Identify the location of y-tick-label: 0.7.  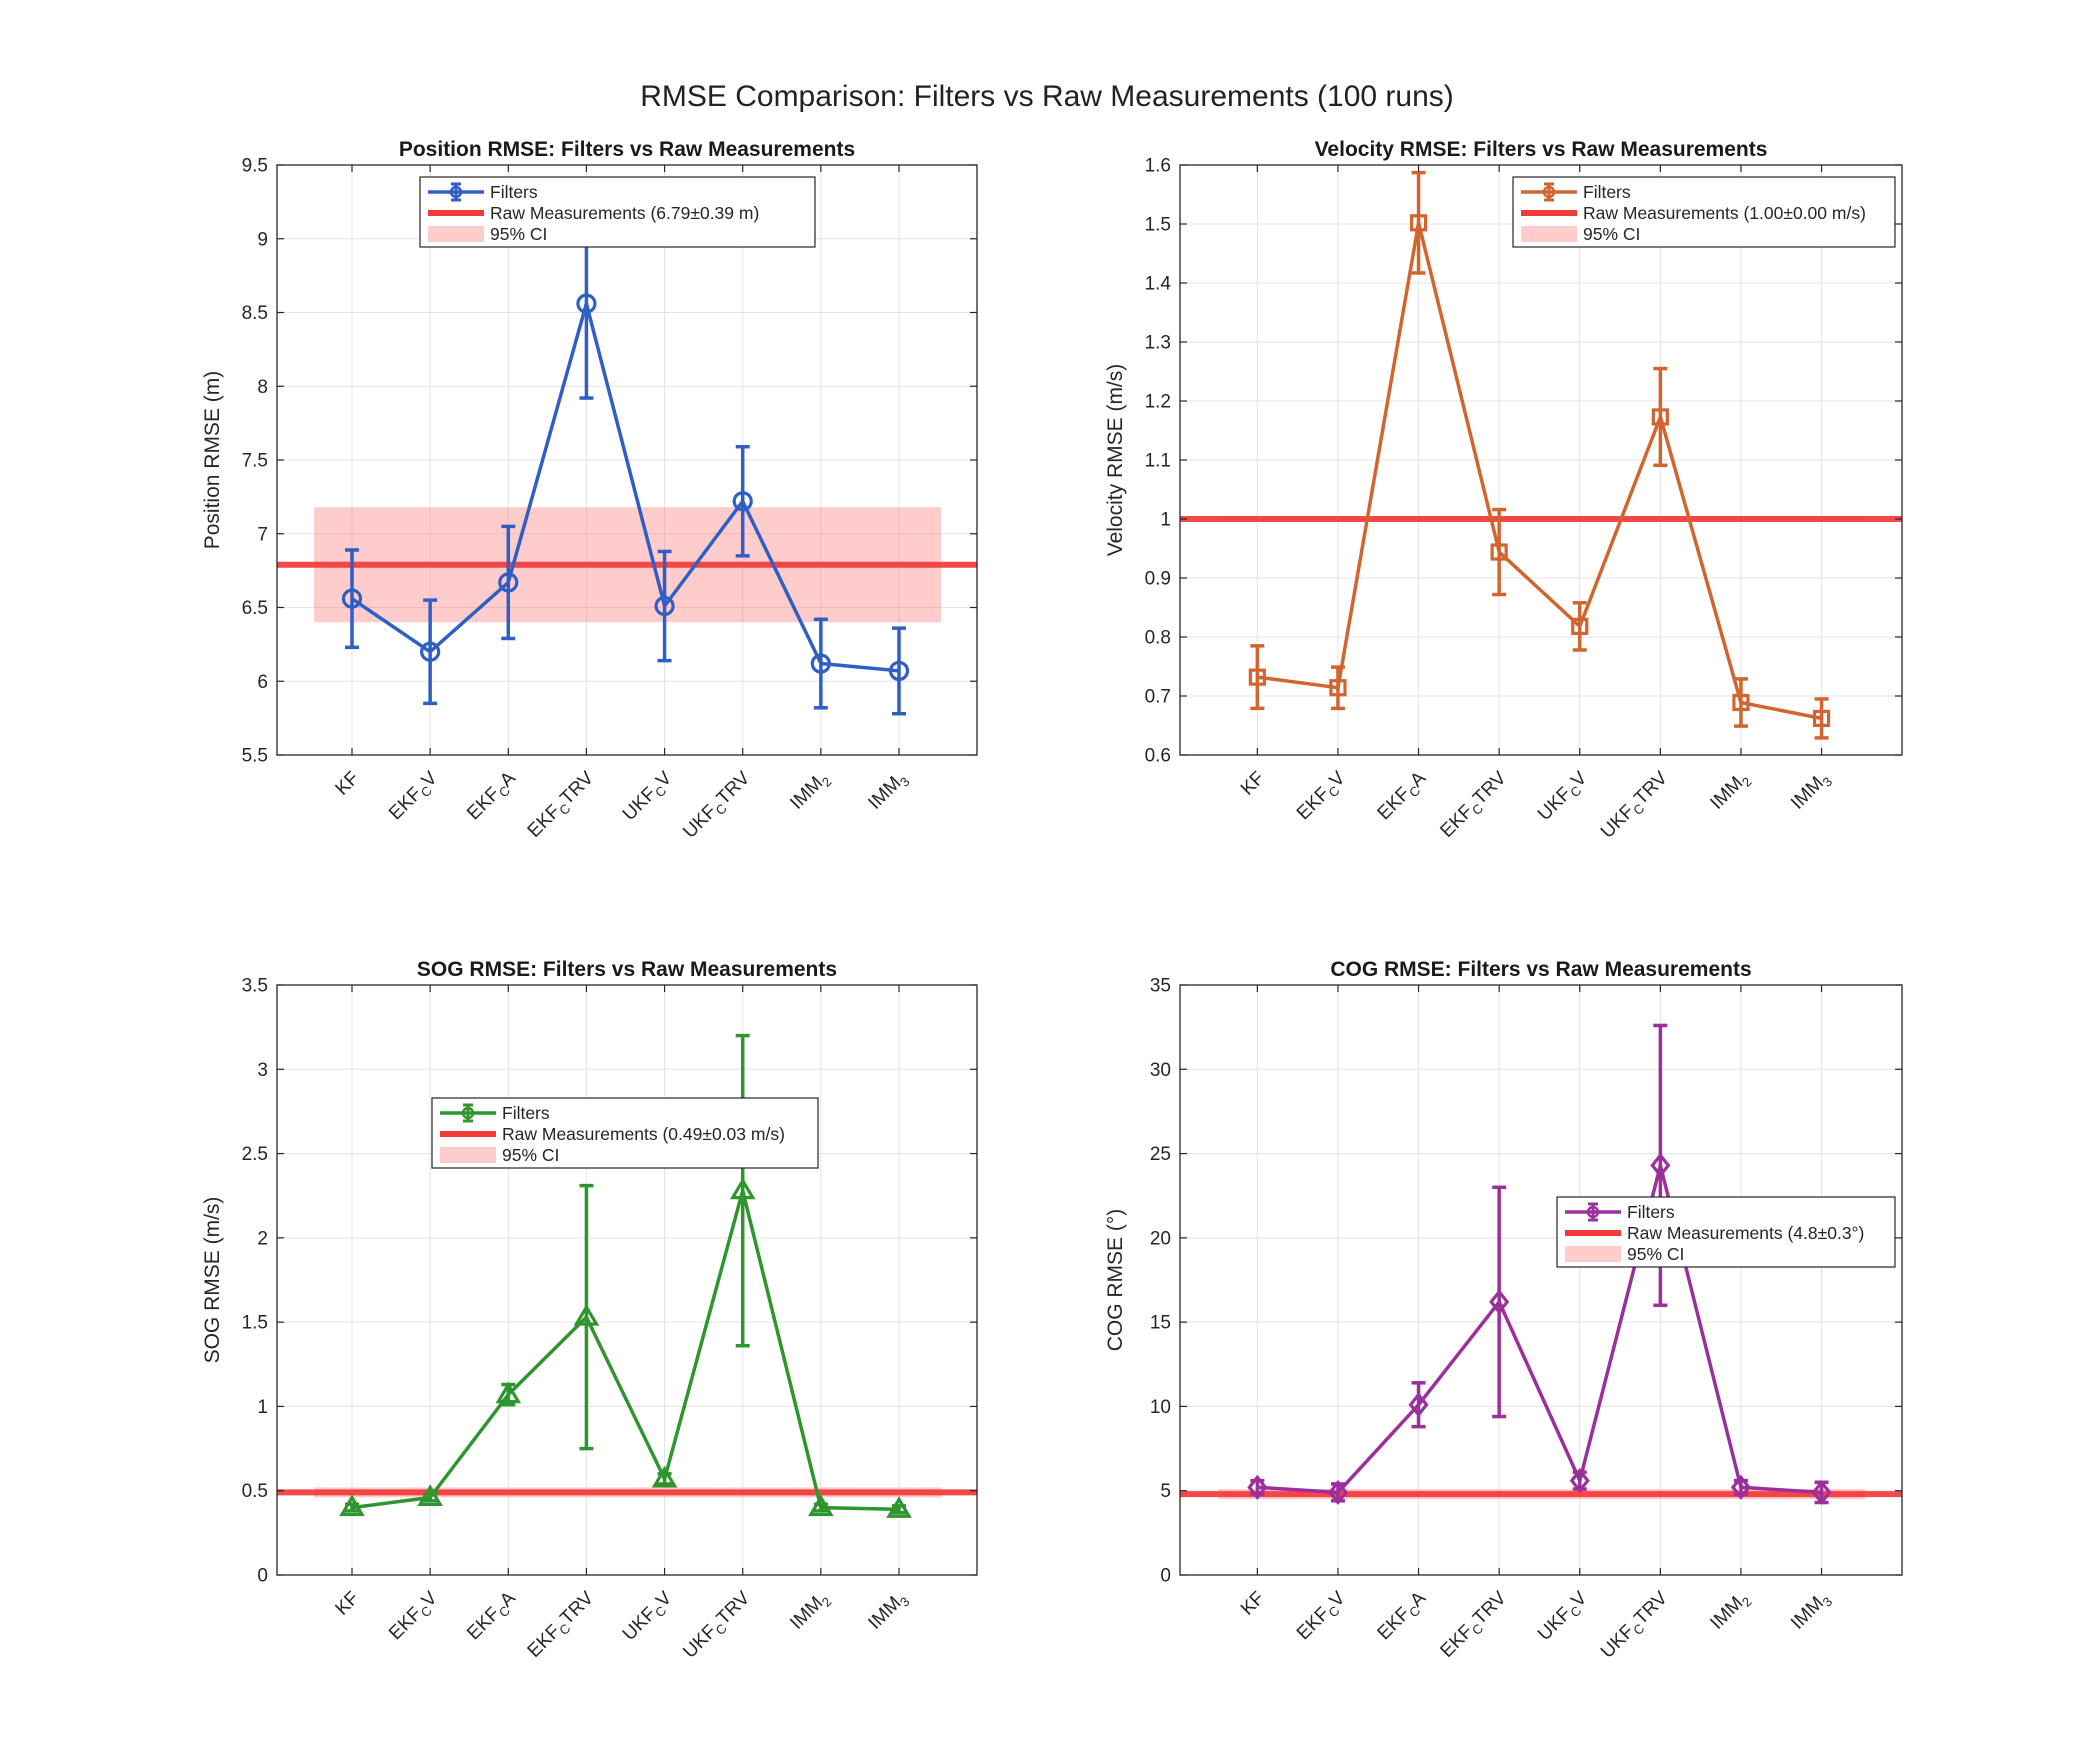
(1158, 697).